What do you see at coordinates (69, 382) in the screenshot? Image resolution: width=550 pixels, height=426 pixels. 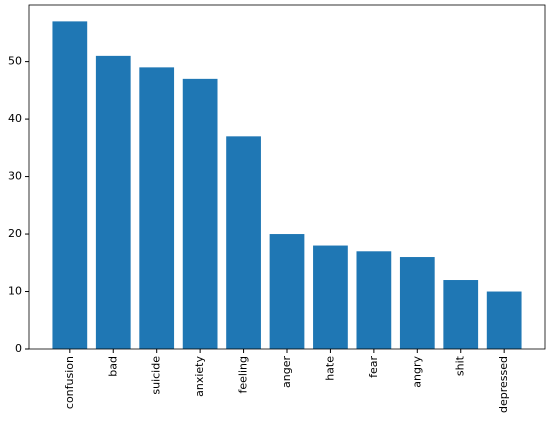 I see `x-tick-label: confusion` at bounding box center [69, 382].